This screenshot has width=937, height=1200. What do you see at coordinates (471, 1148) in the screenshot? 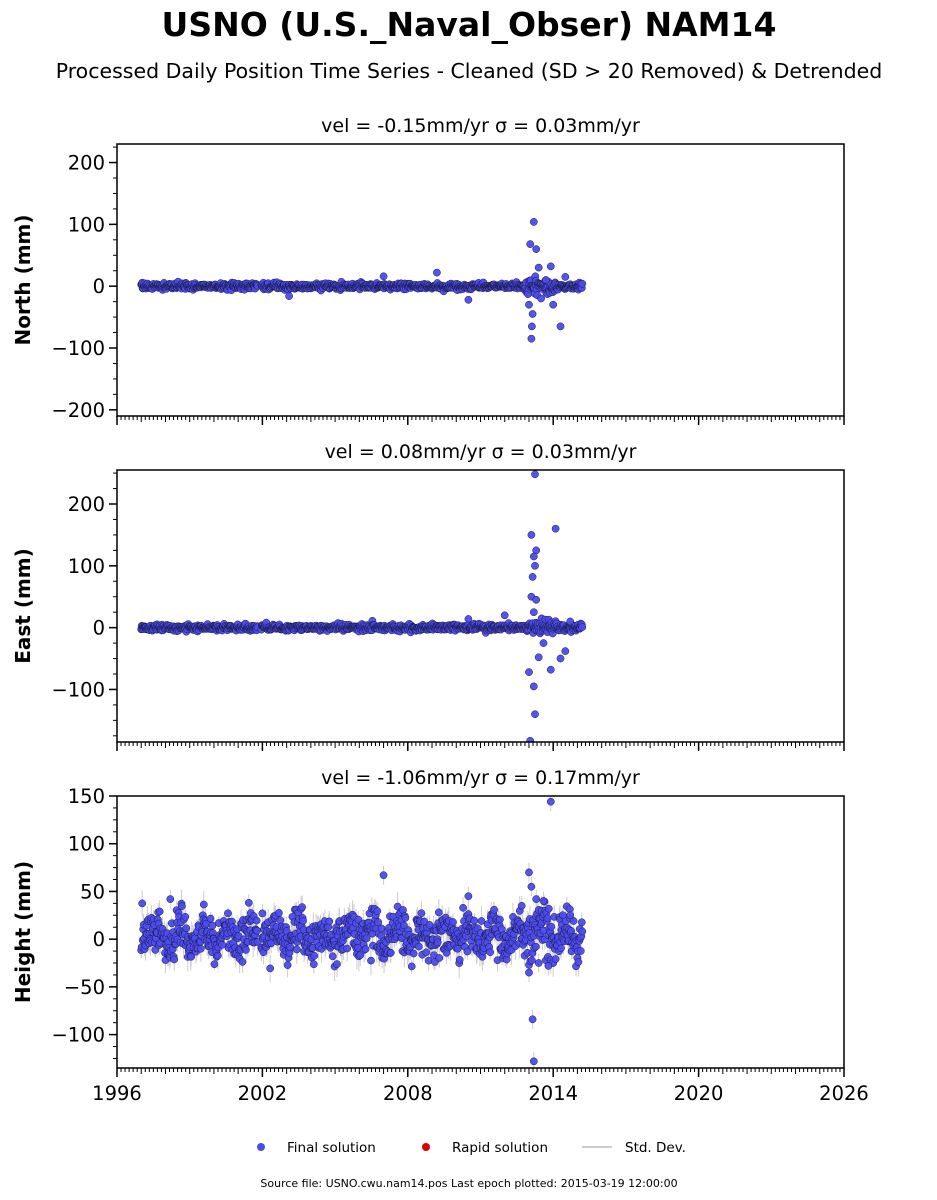
I see `legend: Final solution Rapid solution Std. Dev.` at bounding box center [471, 1148].